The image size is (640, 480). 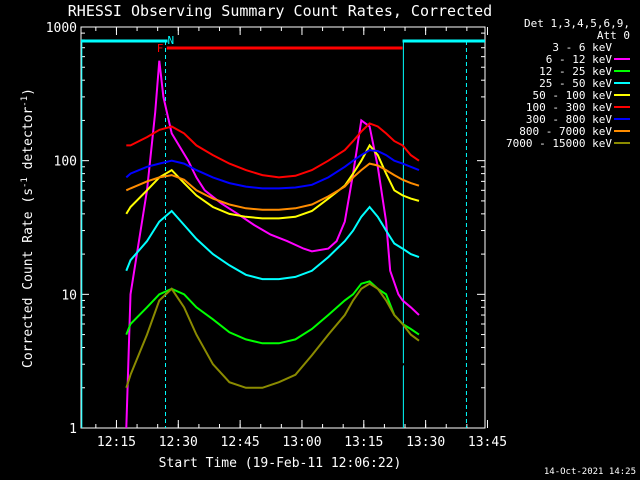 What do you see at coordinates (565, 131) in the screenshot?
I see `legend-label: 800 - 7000 keV` at bounding box center [565, 131].